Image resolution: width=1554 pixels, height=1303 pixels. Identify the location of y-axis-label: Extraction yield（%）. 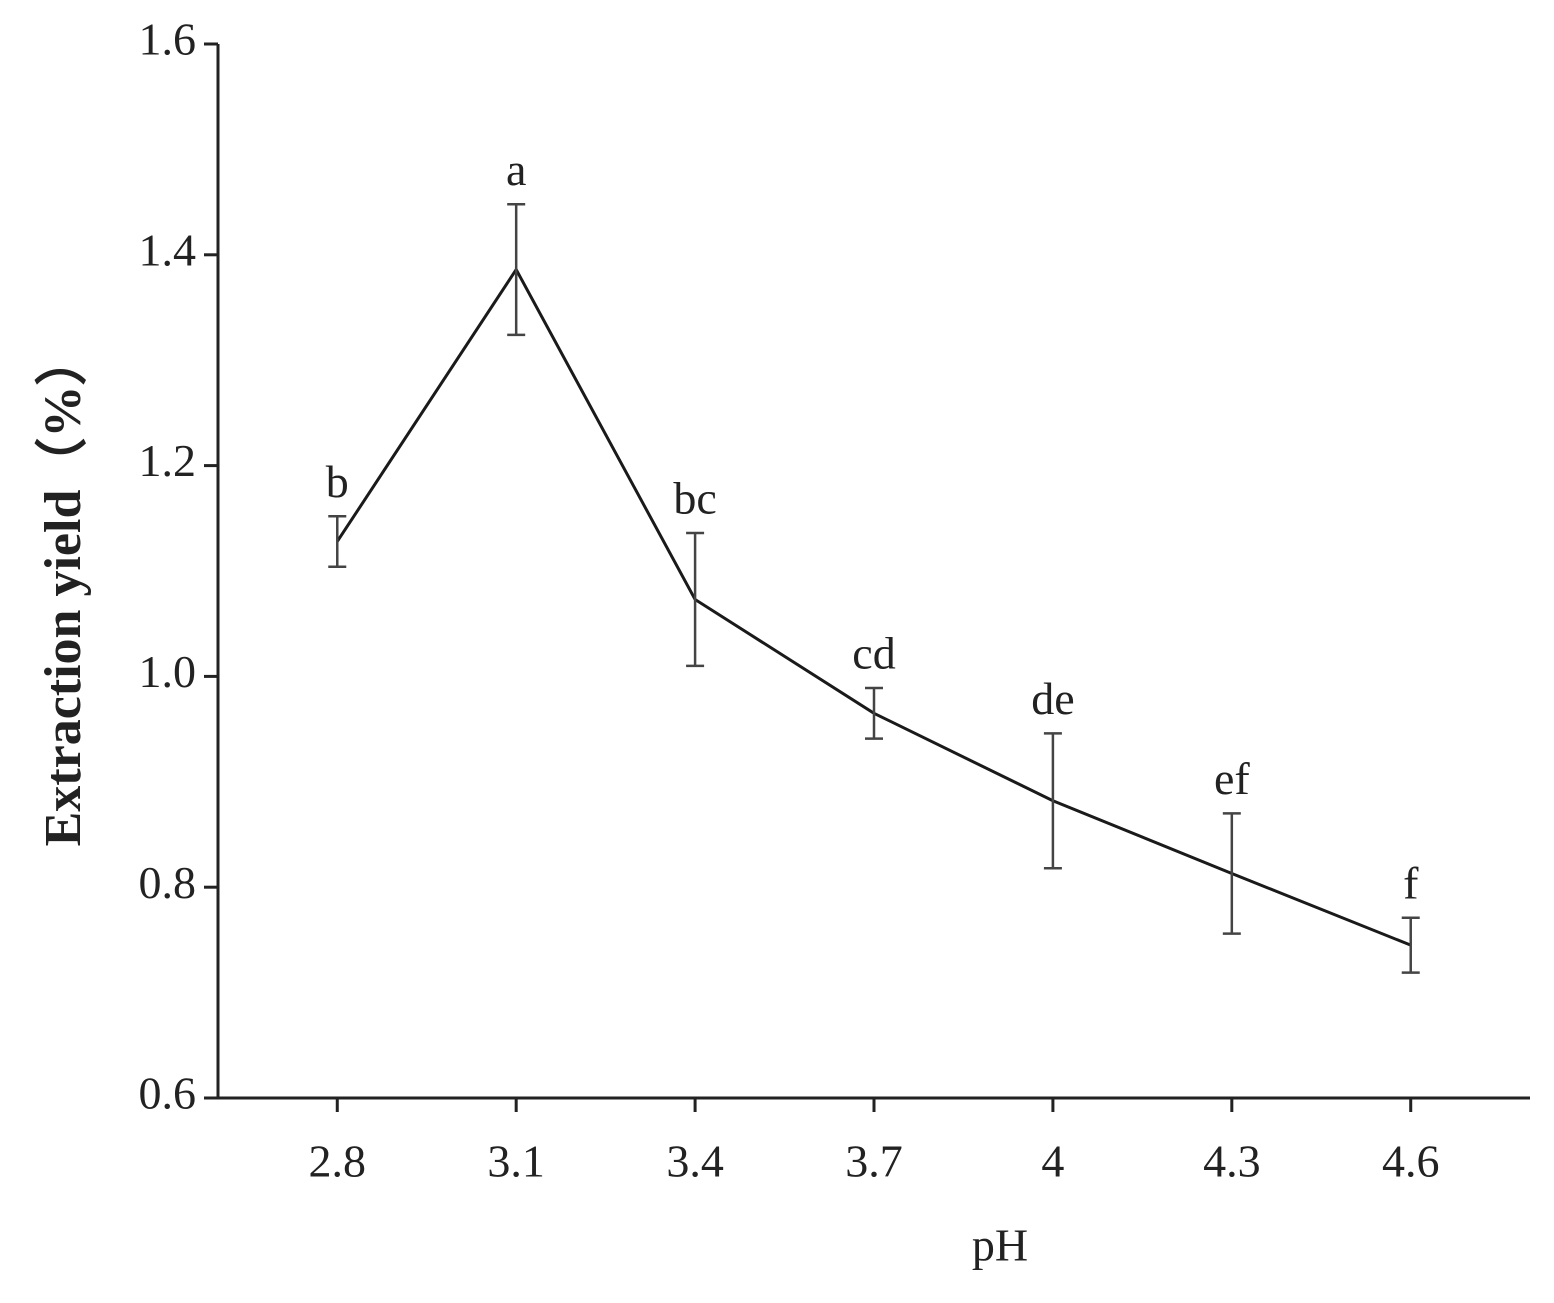
(63, 590).